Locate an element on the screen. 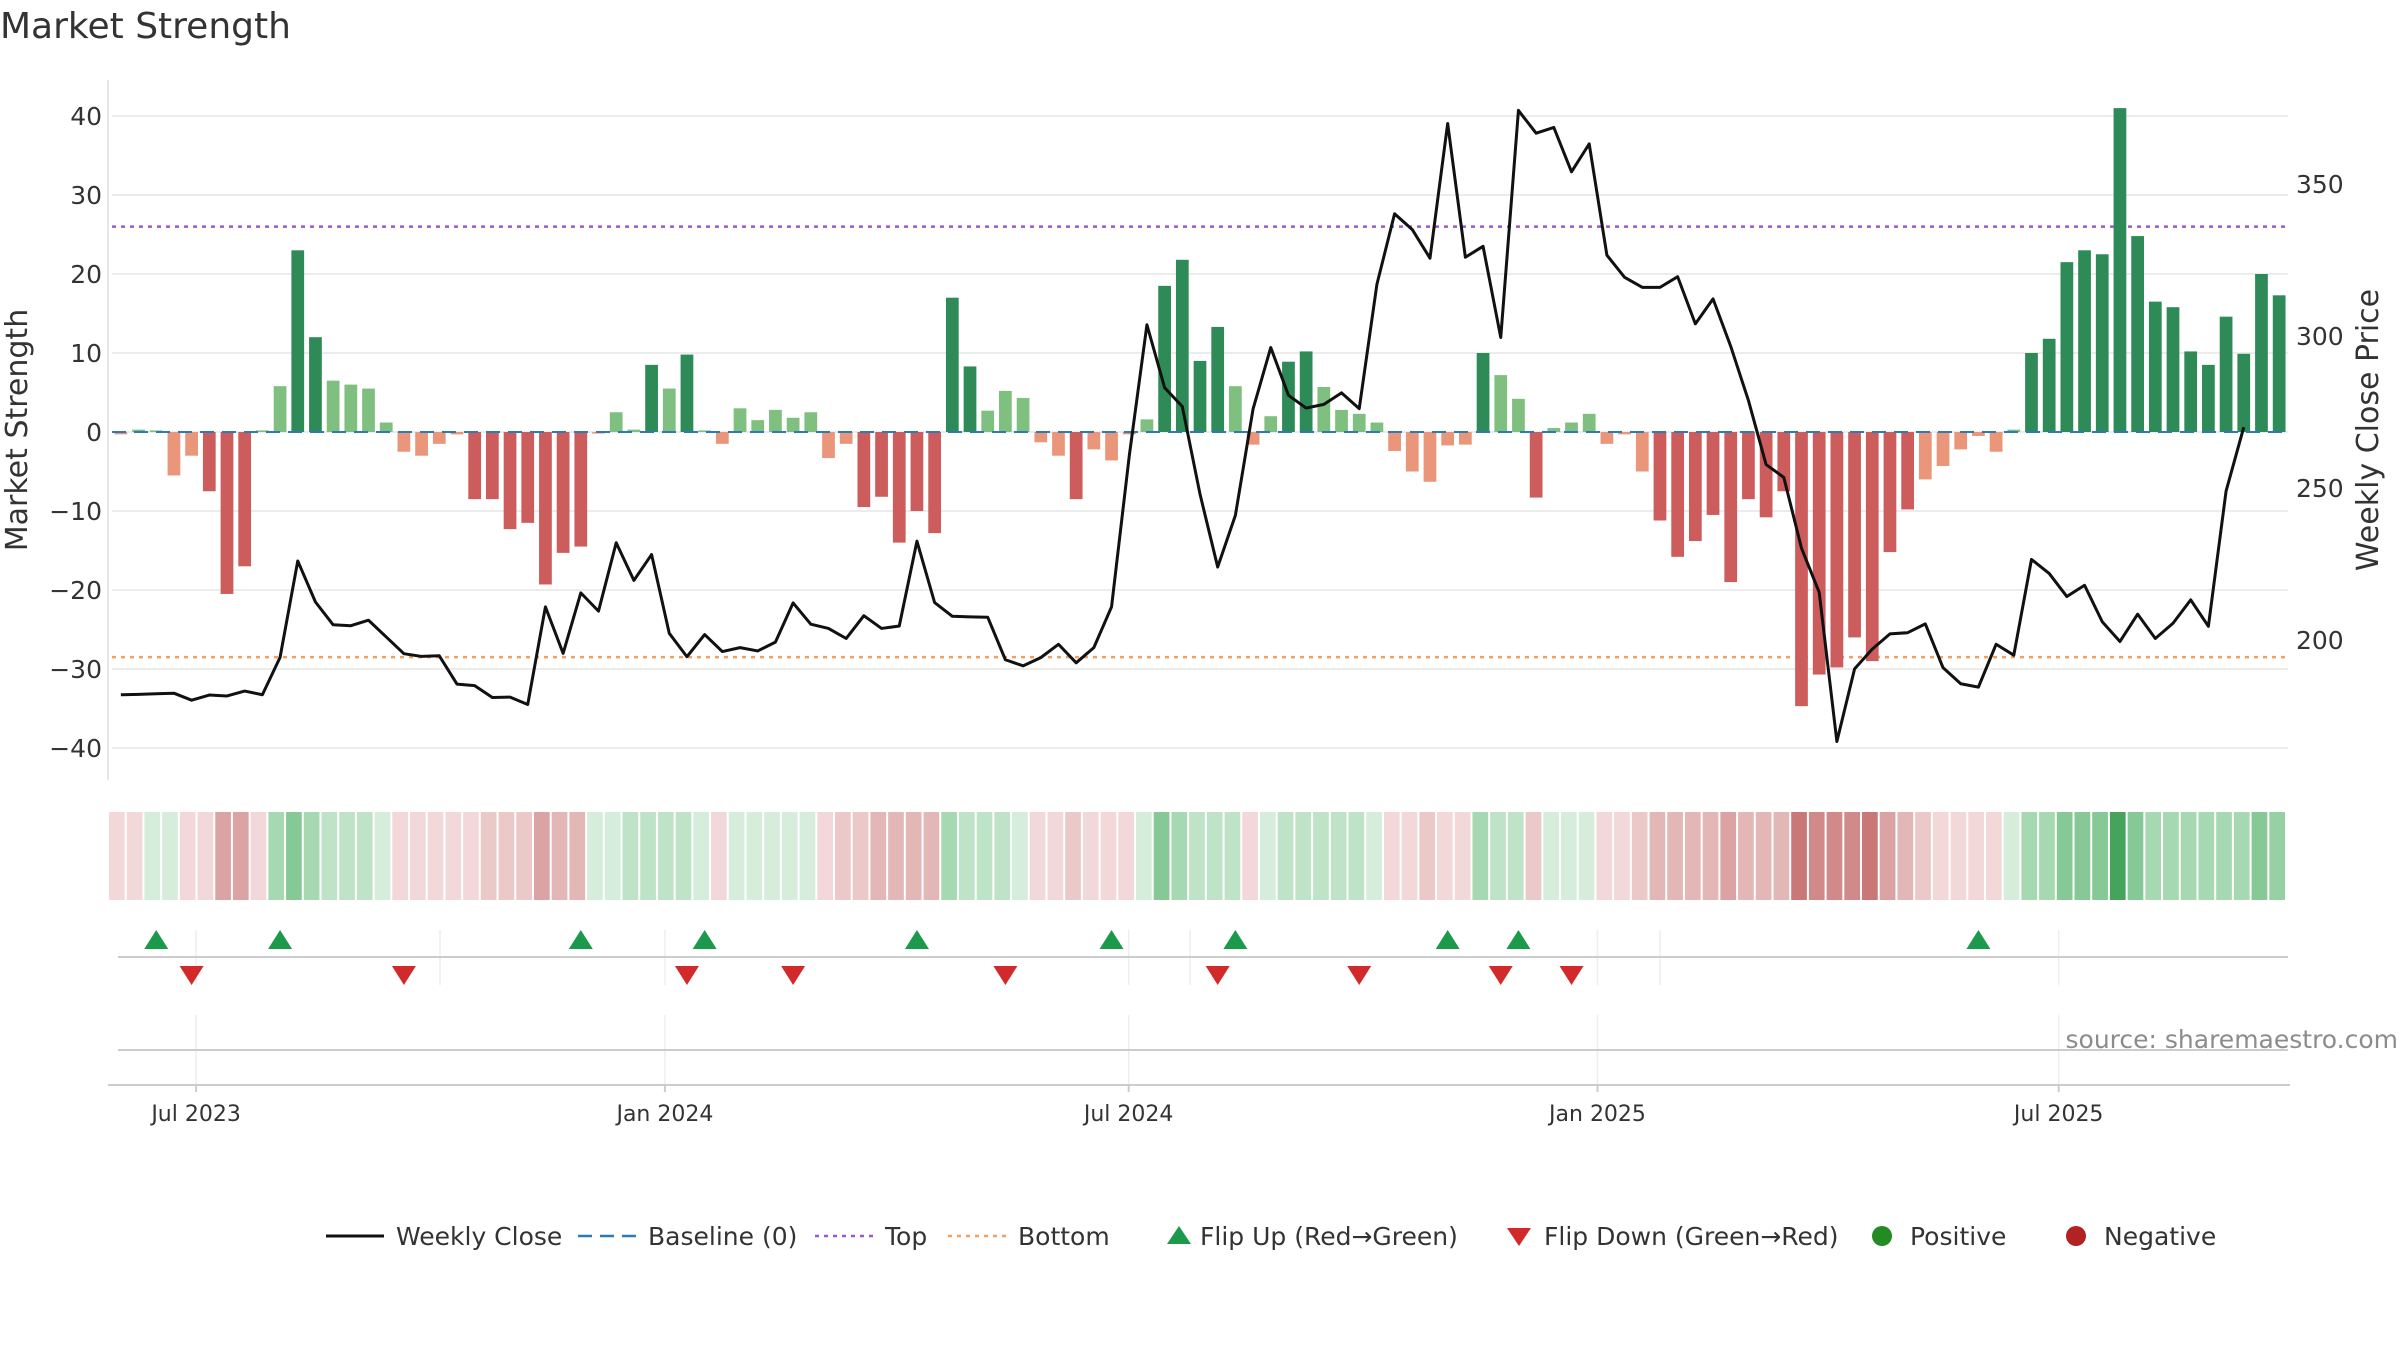 This screenshot has height=1350, width=2400. legend-triangle-down-icon is located at coordinates (1519, 1237).